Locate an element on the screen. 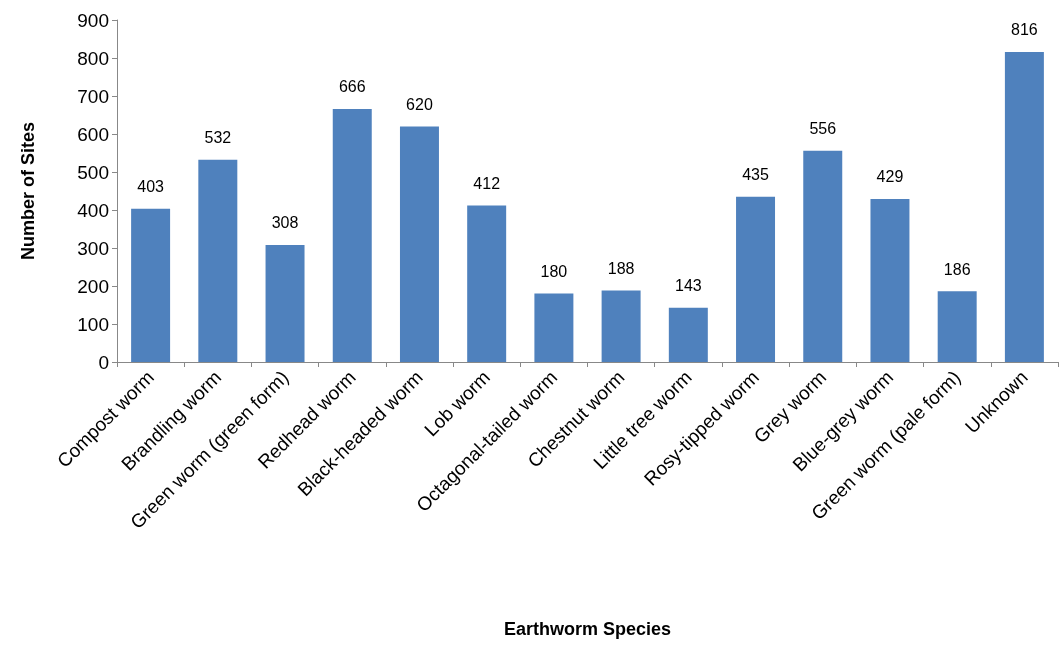 Image resolution: width=1064 pixels, height=646 pixels. data-label: 816 is located at coordinates (1024, 30).